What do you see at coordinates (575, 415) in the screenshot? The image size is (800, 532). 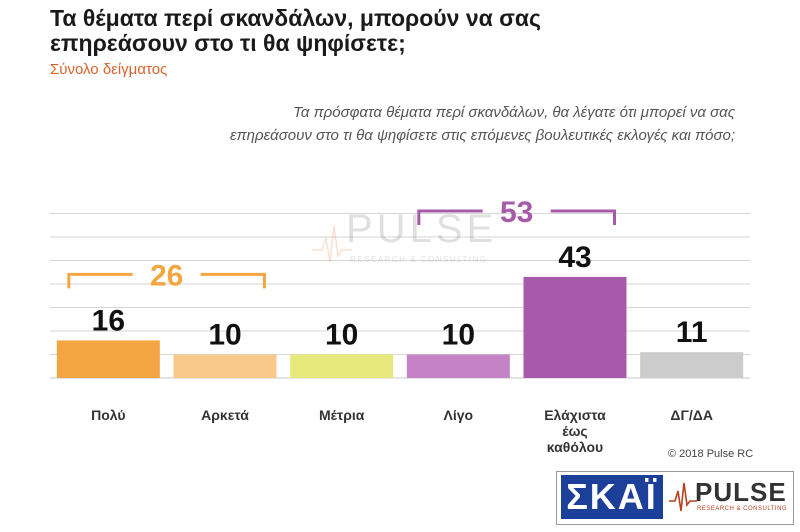 I see `category-label: Ελάχιστα` at bounding box center [575, 415].